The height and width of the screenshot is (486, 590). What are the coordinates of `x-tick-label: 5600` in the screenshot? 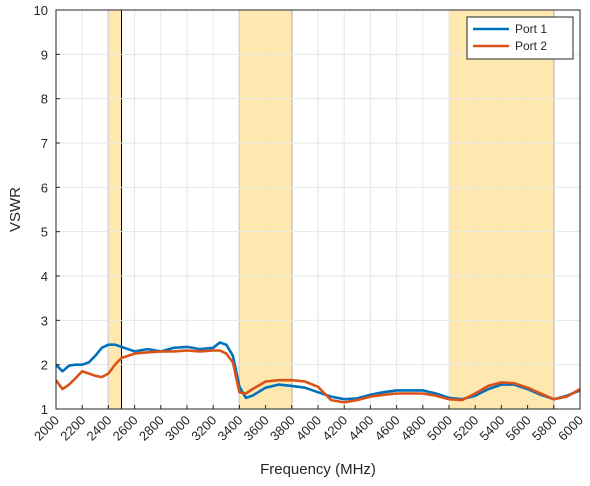 It's located at (518, 428).